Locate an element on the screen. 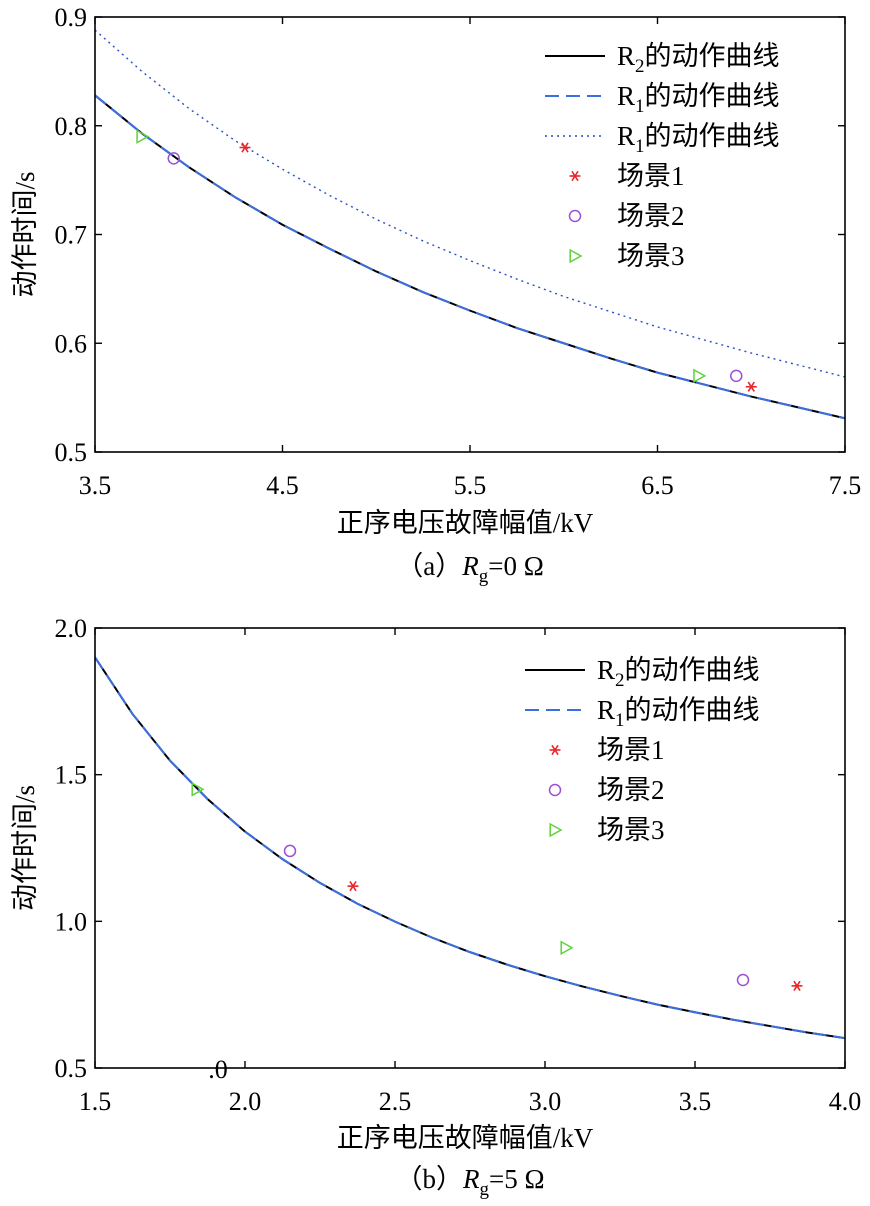  x-tick-label: 4.5 is located at coordinates (282, 485).